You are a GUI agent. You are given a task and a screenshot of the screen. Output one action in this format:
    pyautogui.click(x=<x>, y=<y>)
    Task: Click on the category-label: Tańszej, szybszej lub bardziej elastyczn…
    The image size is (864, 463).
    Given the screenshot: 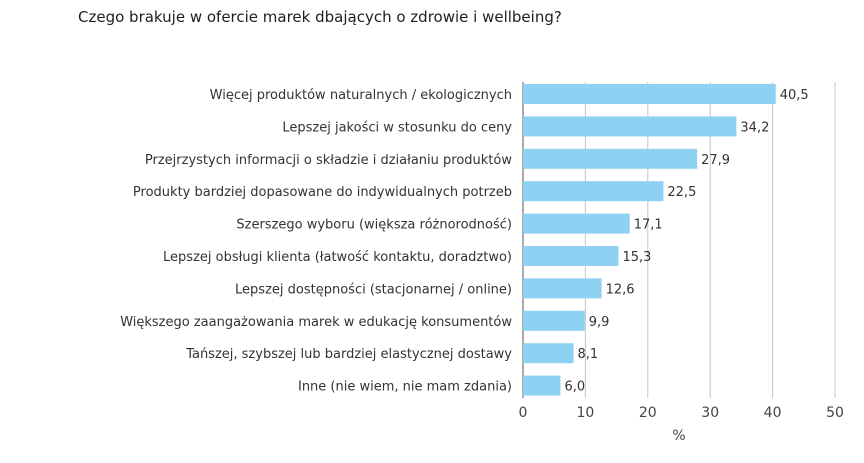 What is the action you would take?
    pyautogui.click(x=348, y=354)
    